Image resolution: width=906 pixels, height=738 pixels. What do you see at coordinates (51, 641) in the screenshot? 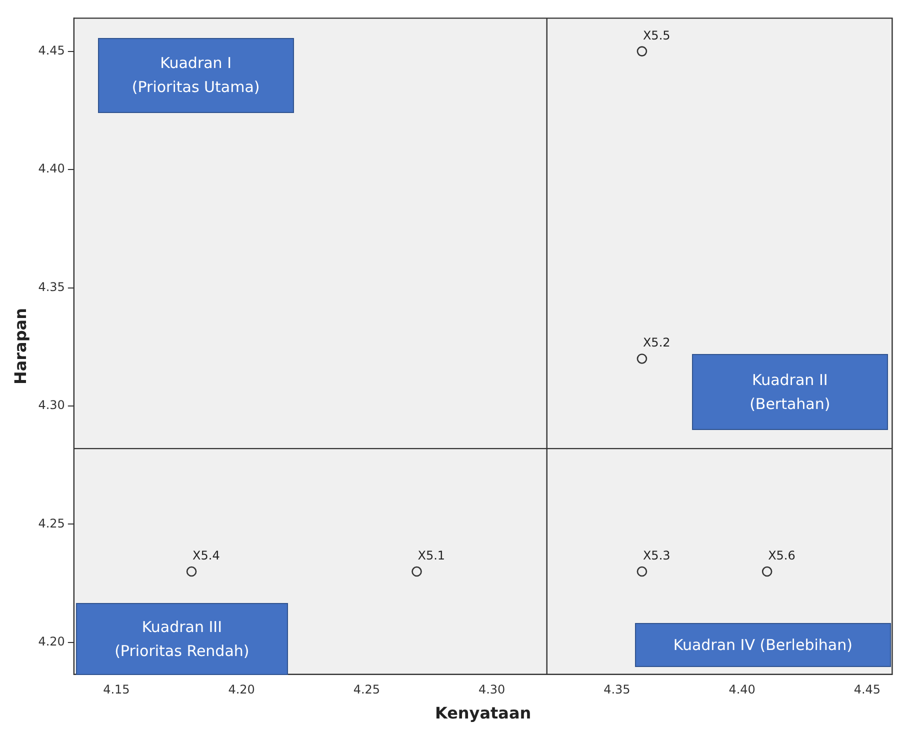
I see `y-tick-label: 4.20` at bounding box center [51, 641].